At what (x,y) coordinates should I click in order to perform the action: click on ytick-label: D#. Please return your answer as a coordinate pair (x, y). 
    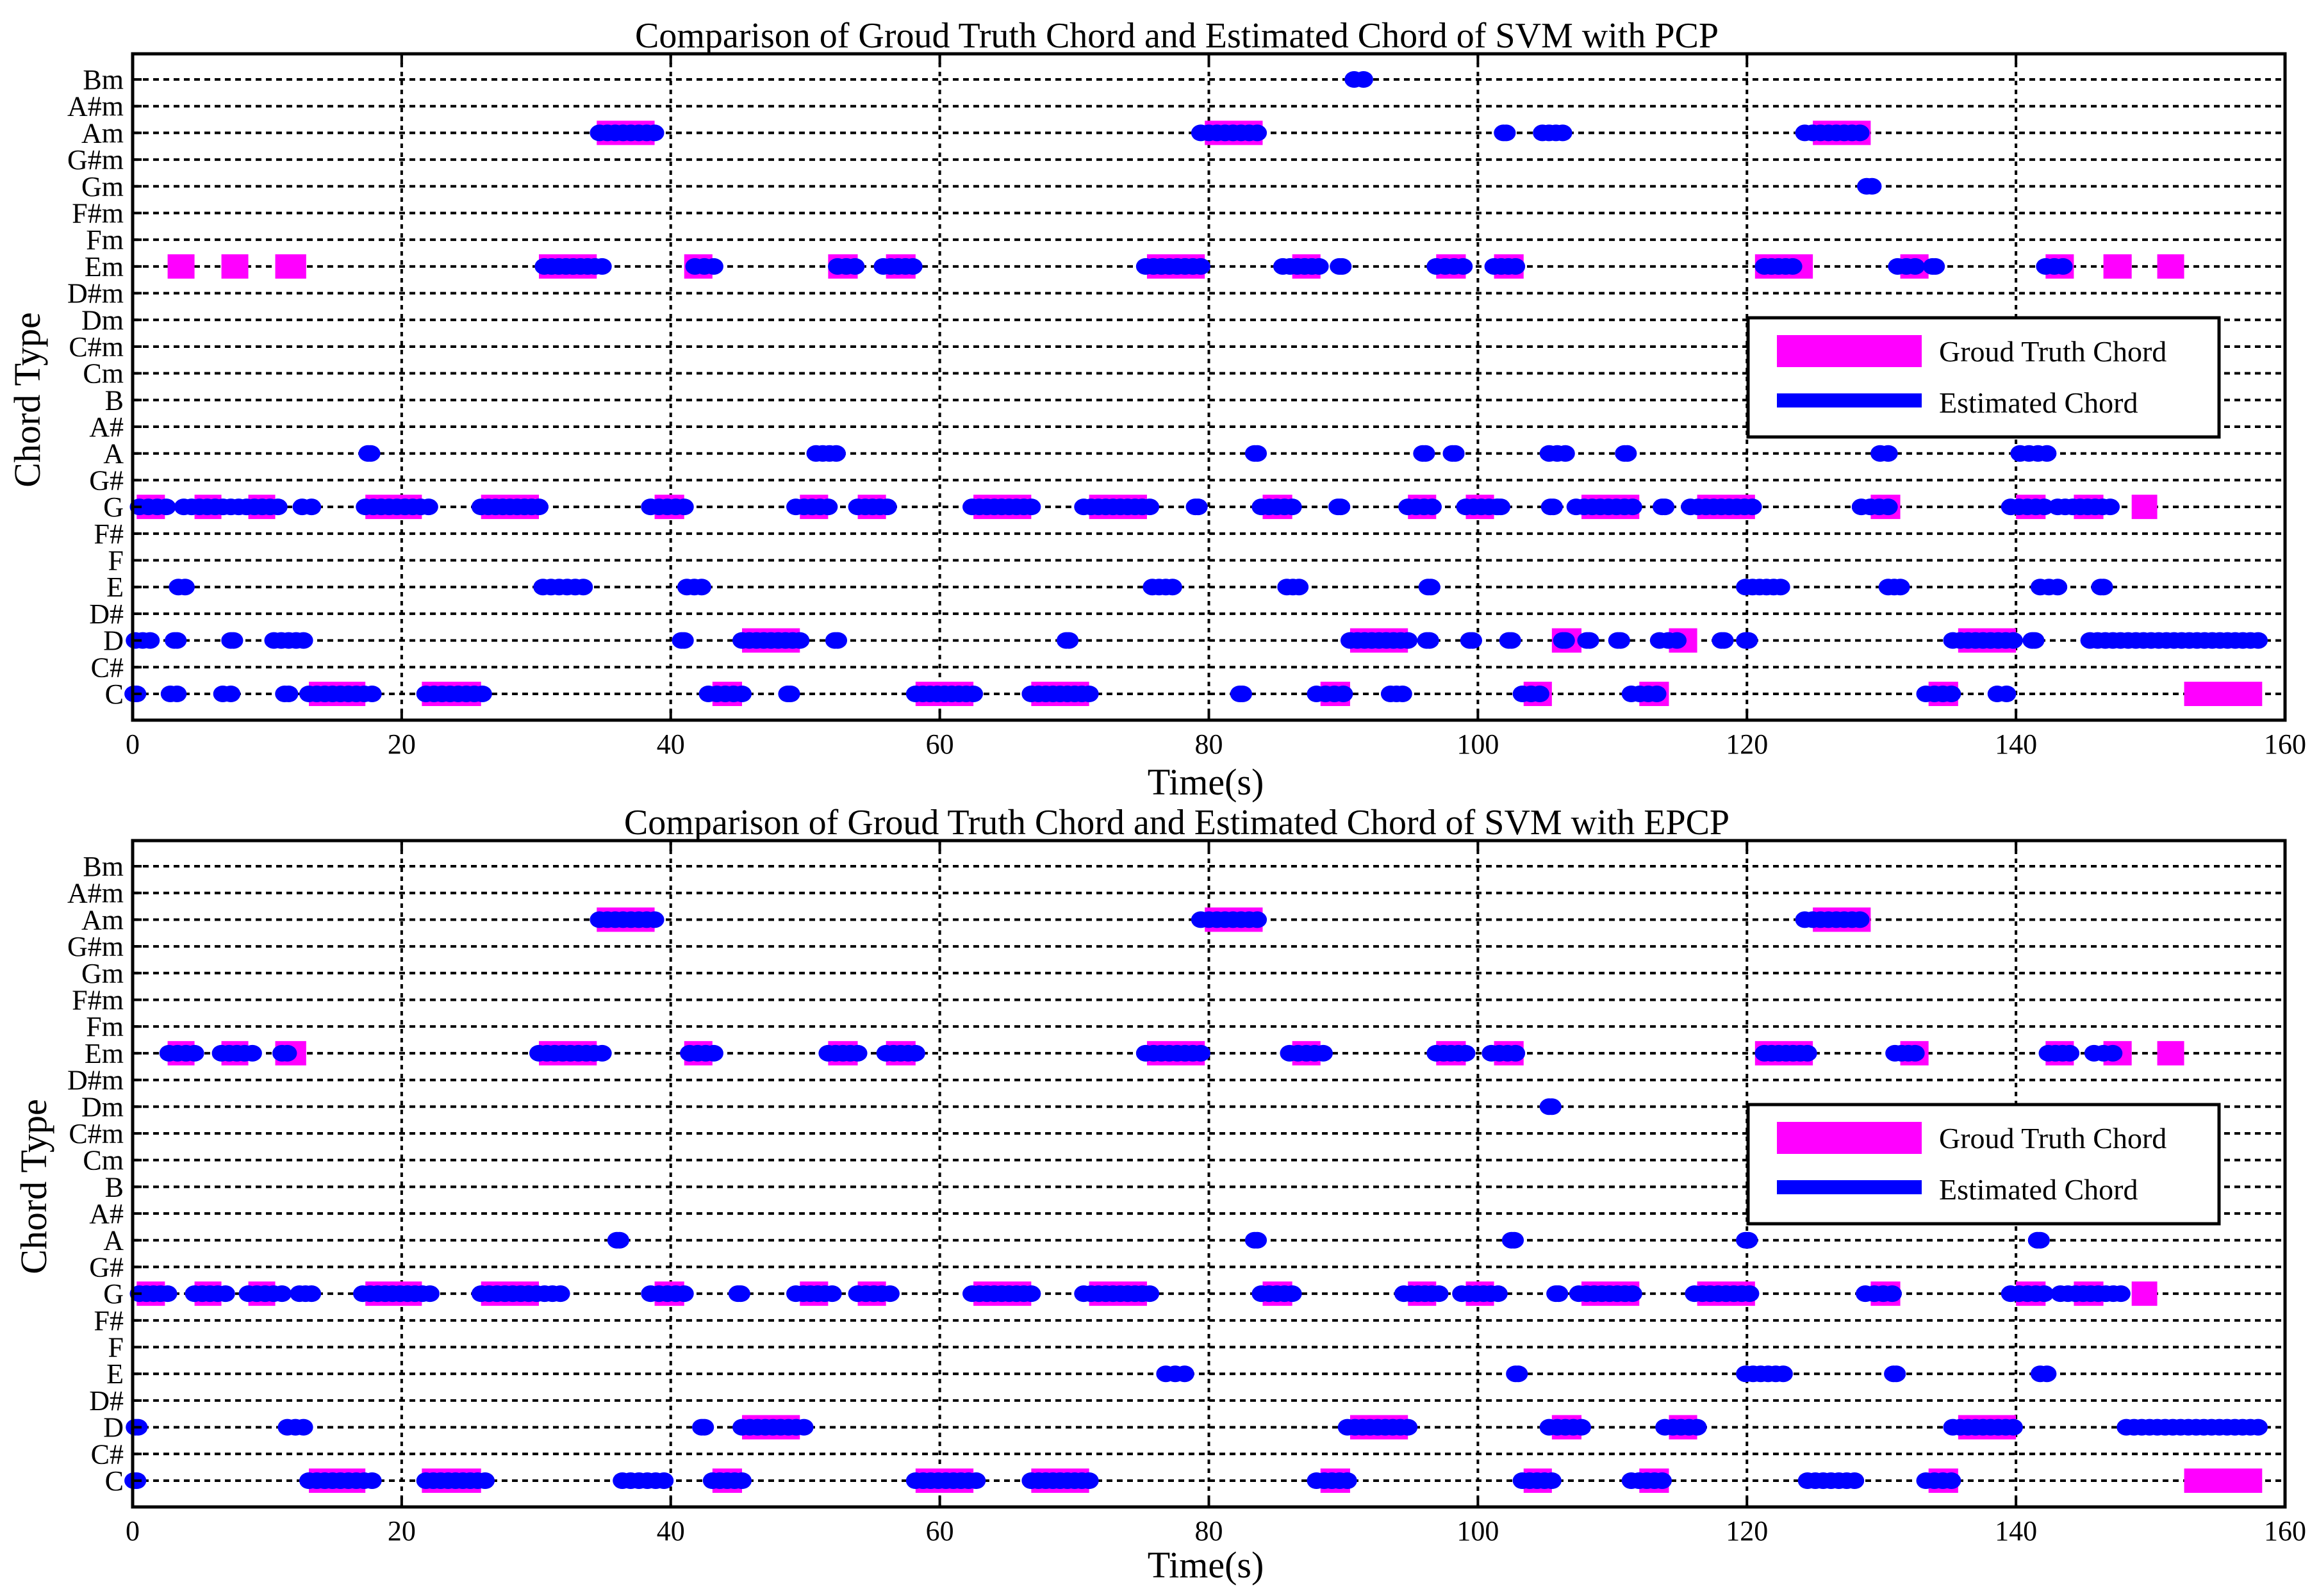
    Looking at the image, I should click on (107, 1401).